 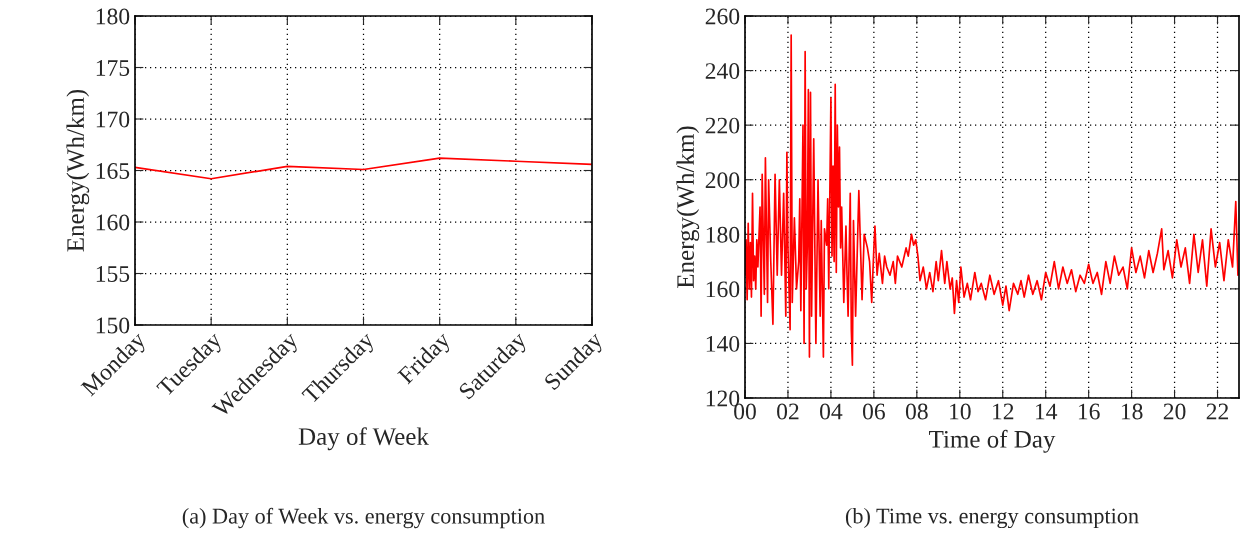 What do you see at coordinates (363, 168) in the screenshot?
I see `line-series` at bounding box center [363, 168].